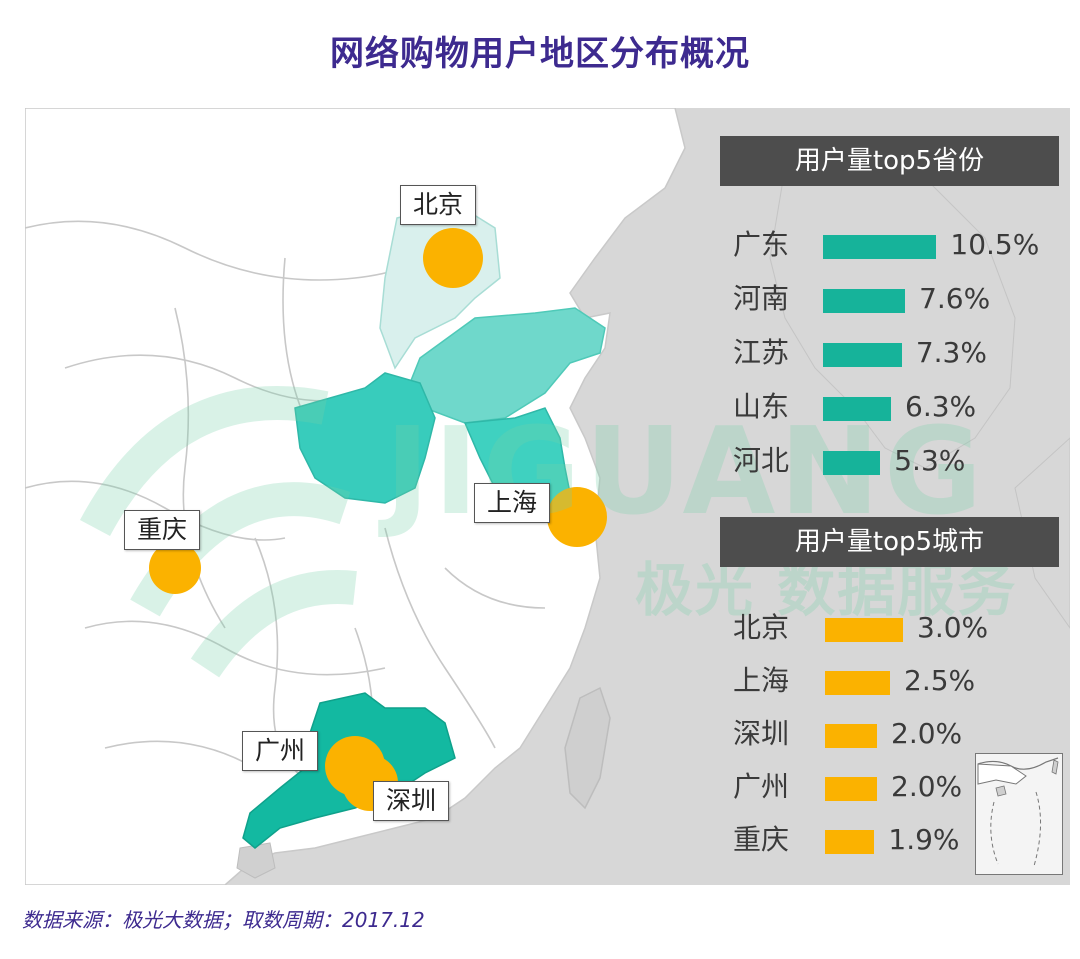 This screenshot has height=959, width=1080. I want to click on city-row: 上海 2.5%, so click(903, 681).